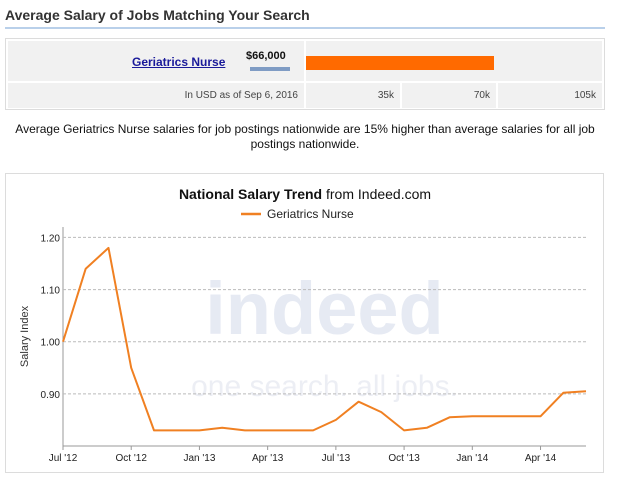 Image resolution: width=617 pixels, height=477 pixels. What do you see at coordinates (481, 95) in the screenshot?
I see `scale-tick-label: 70k` at bounding box center [481, 95].